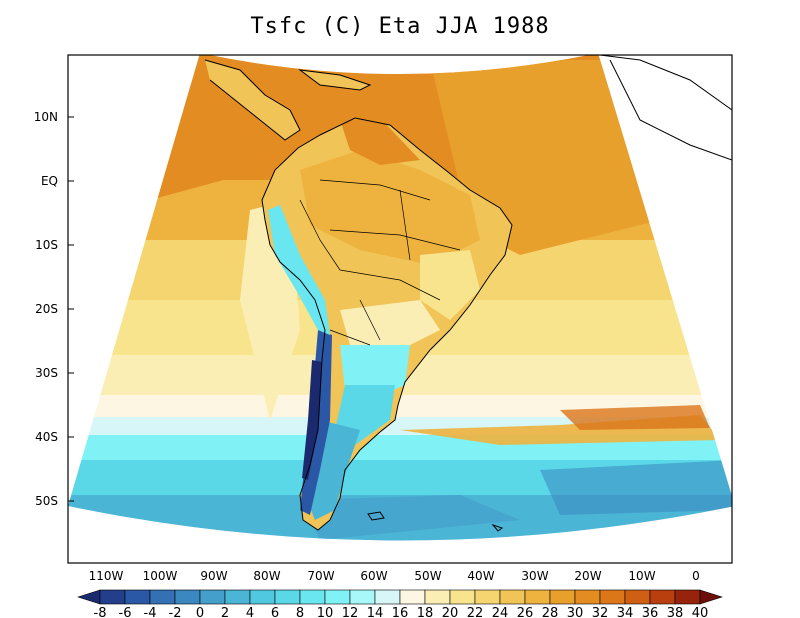  Describe the element at coordinates (320, 576) in the screenshot. I see `lon-tick-label: 70W` at that location.